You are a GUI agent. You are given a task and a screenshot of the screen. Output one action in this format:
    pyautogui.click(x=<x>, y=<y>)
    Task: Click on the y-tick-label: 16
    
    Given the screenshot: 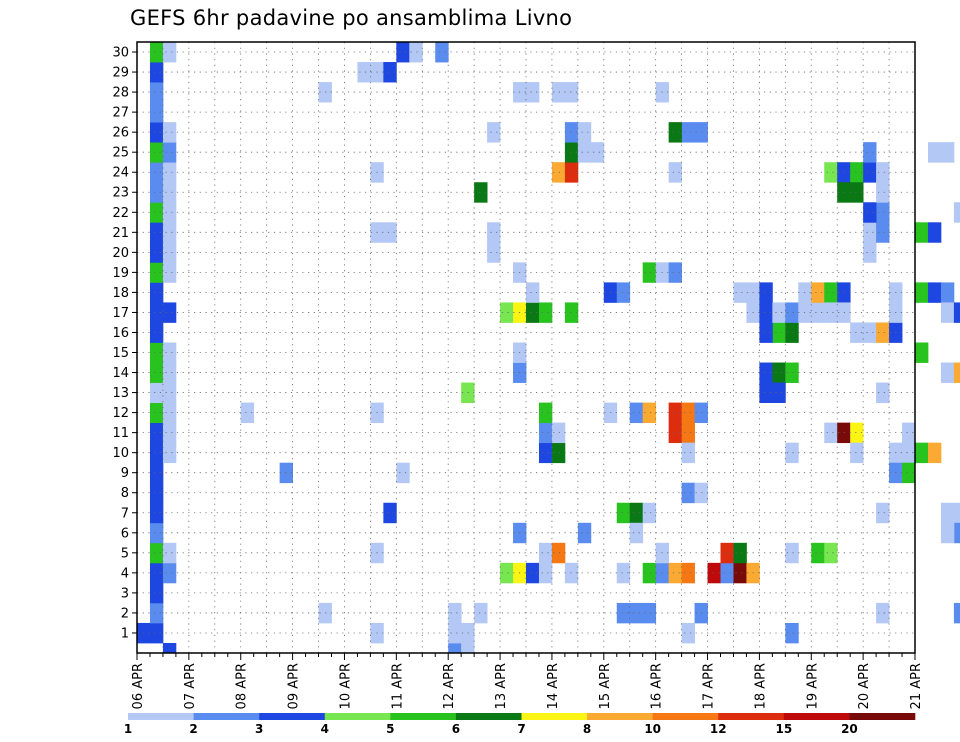 What is the action you would take?
    pyautogui.click(x=120, y=333)
    